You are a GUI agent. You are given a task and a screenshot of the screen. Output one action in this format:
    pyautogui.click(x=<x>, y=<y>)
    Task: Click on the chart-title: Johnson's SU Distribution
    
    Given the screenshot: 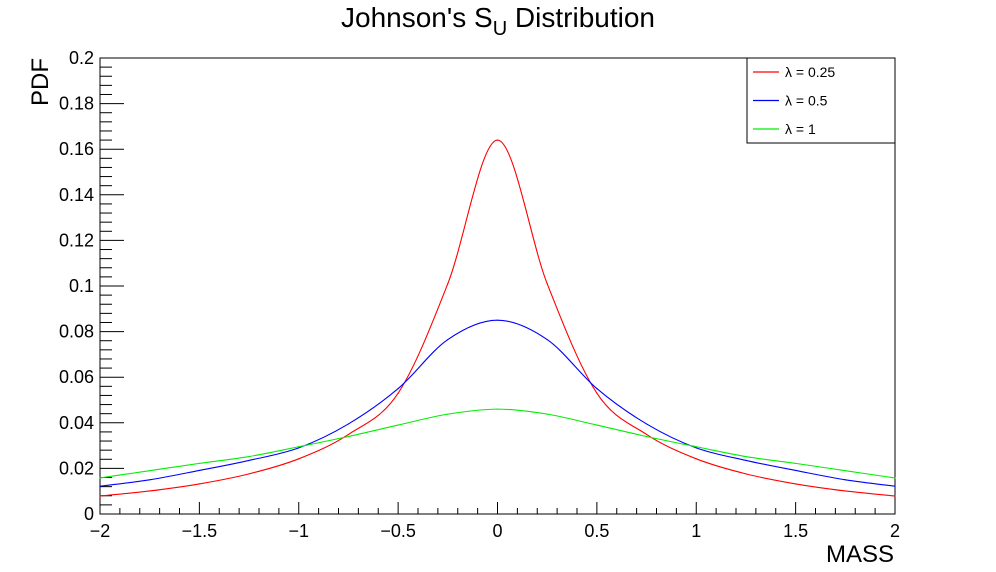 What is the action you would take?
    pyautogui.click(x=498, y=21)
    